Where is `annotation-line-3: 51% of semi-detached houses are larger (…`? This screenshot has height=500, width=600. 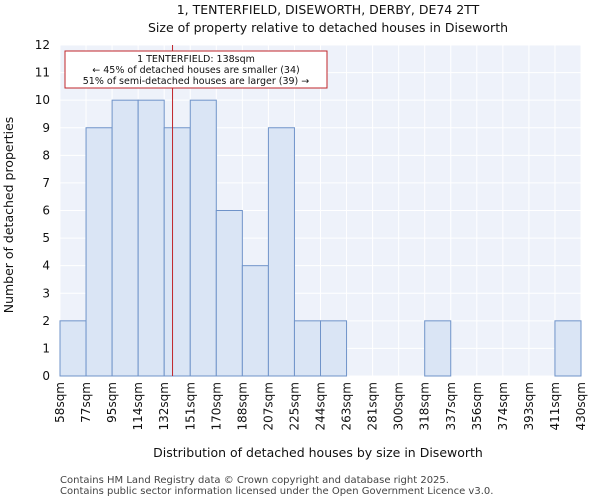 annotation-line-3: 51% of semi-detached houses are larger (… is located at coordinates (196, 81).